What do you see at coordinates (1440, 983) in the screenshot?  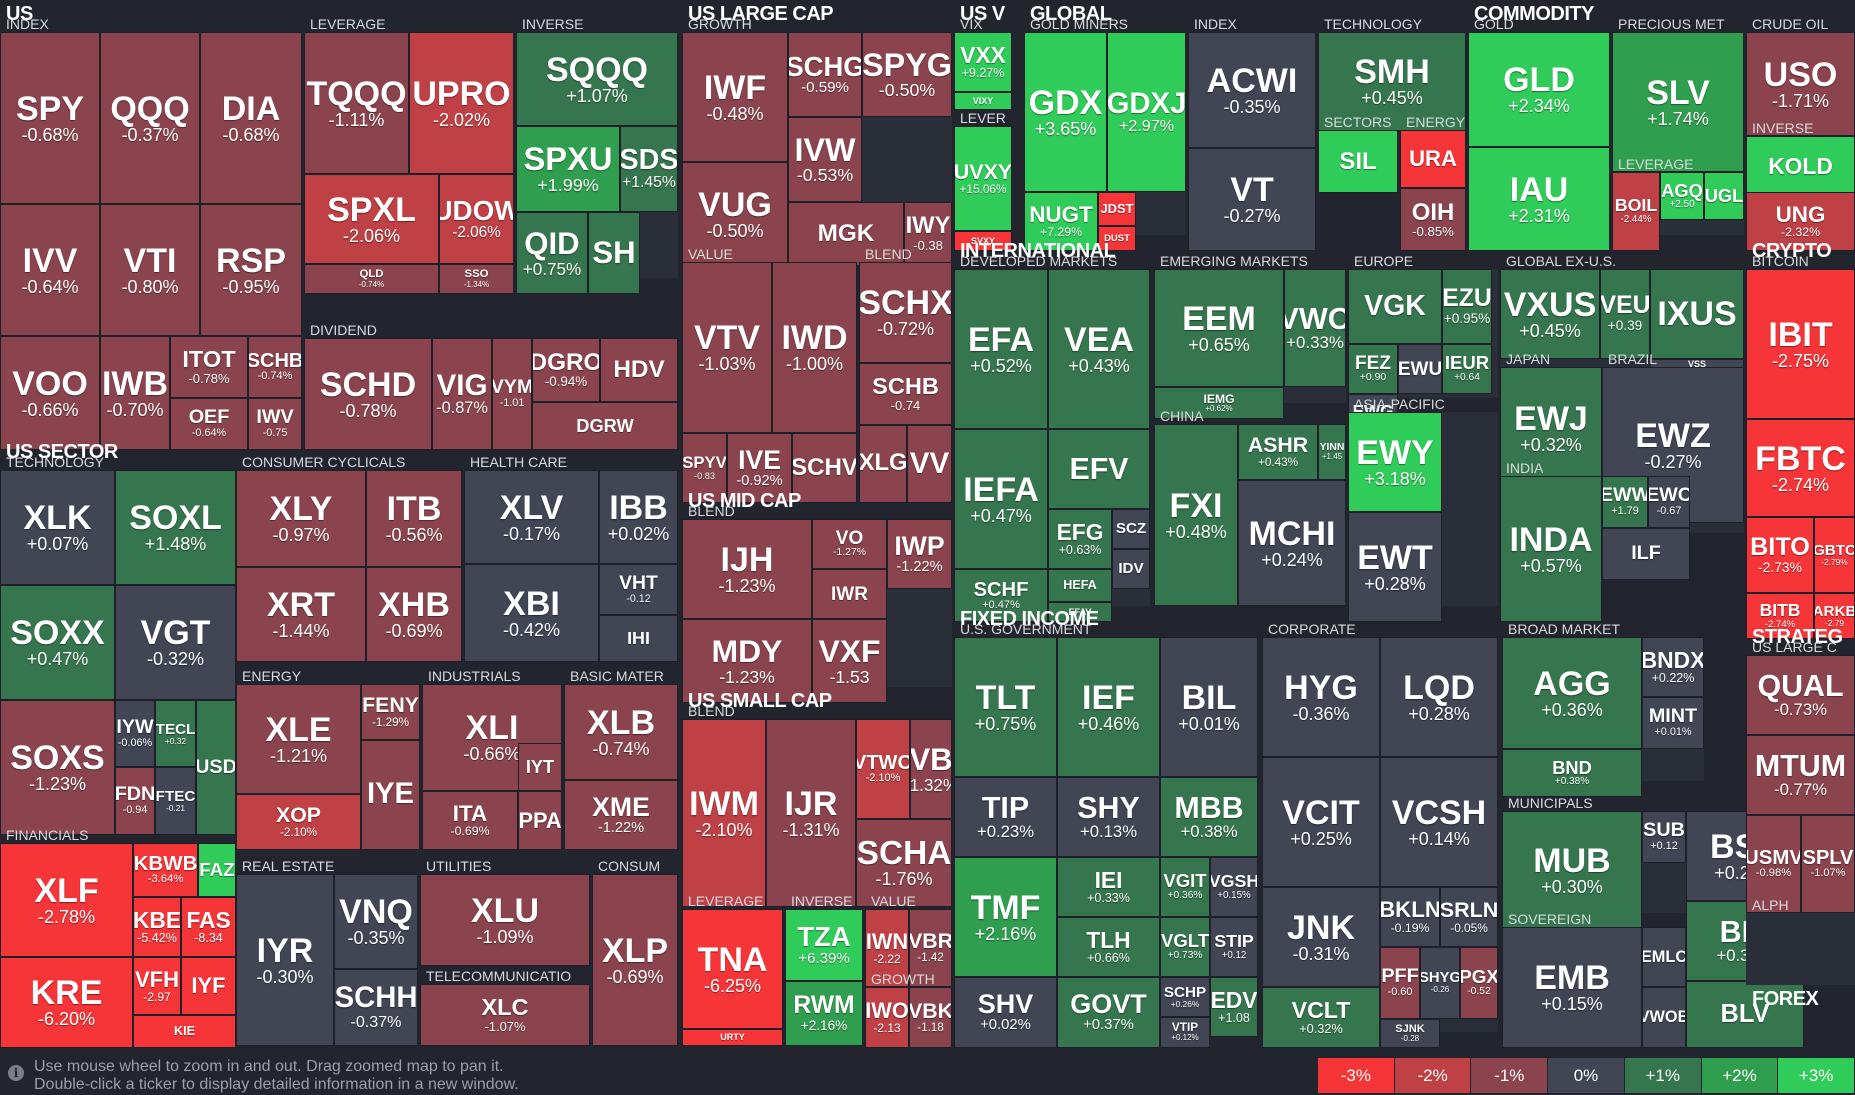 I see `ticker-tile-shyg: SHYG -0.26` at bounding box center [1440, 983].